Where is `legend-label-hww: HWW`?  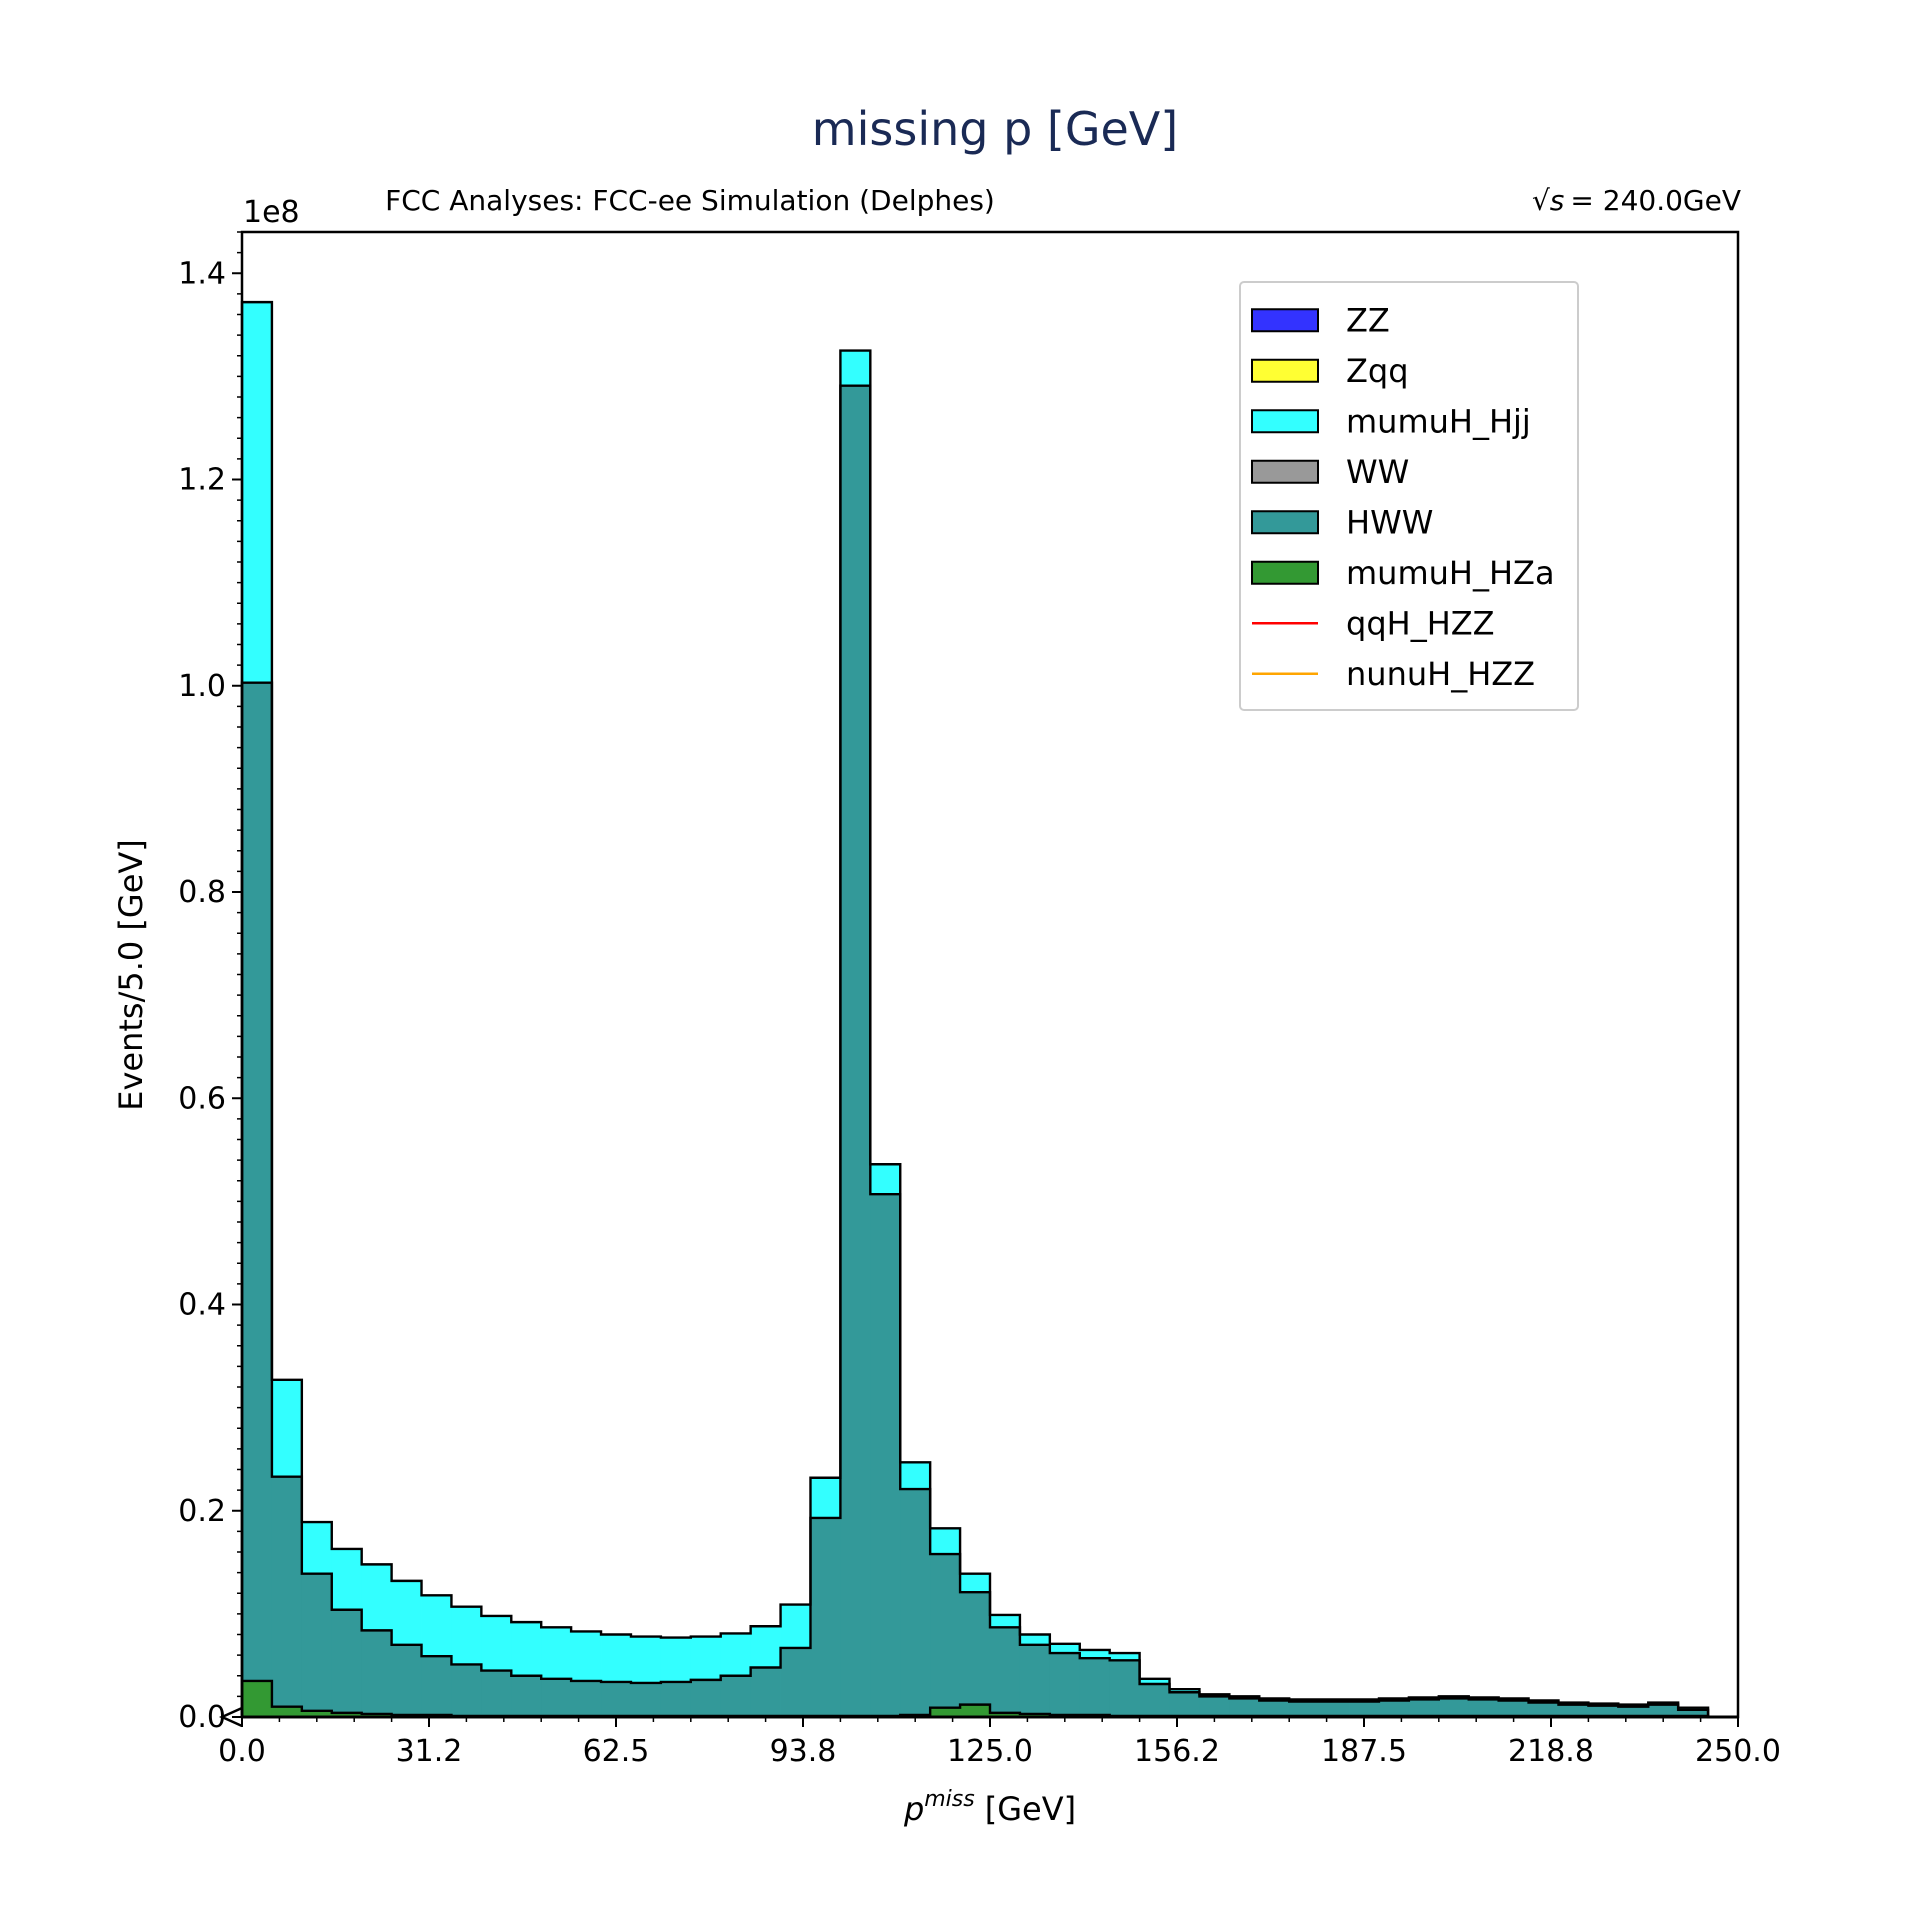
legend-label-hww: HWW is located at coordinates (1389, 522).